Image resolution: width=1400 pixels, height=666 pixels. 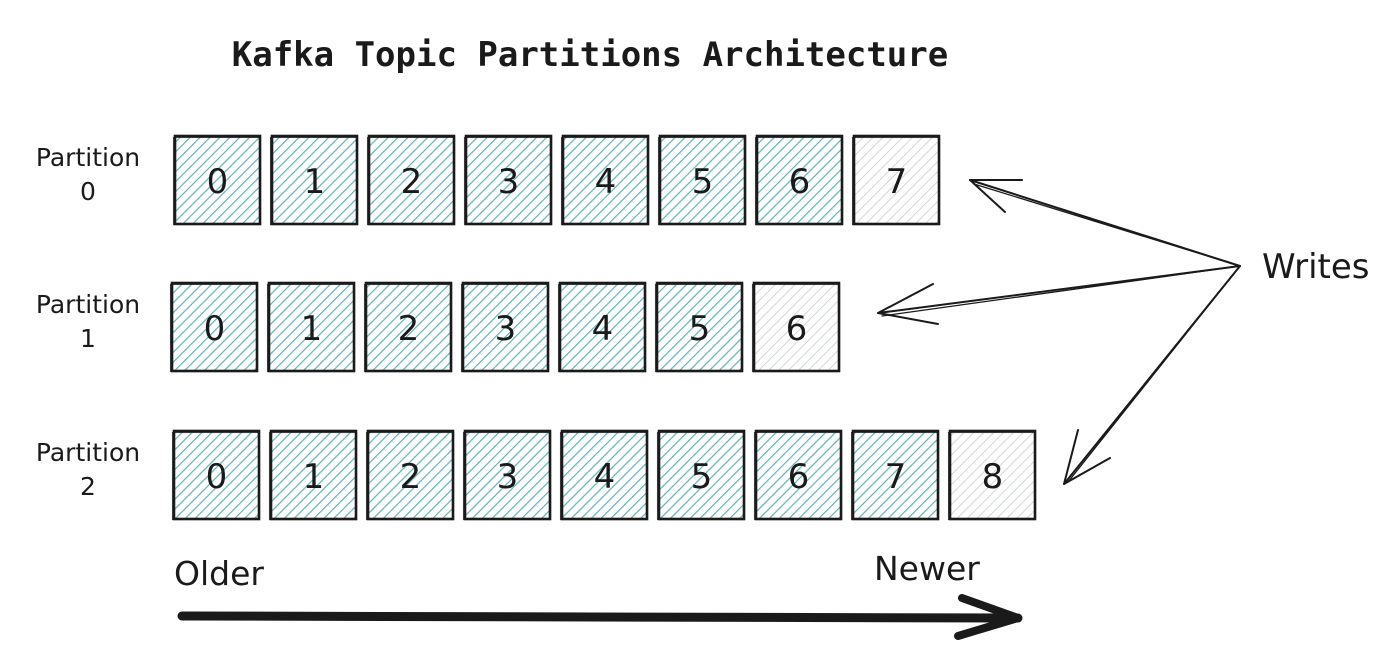 What do you see at coordinates (219, 573) in the screenshot?
I see `older-label: Older` at bounding box center [219, 573].